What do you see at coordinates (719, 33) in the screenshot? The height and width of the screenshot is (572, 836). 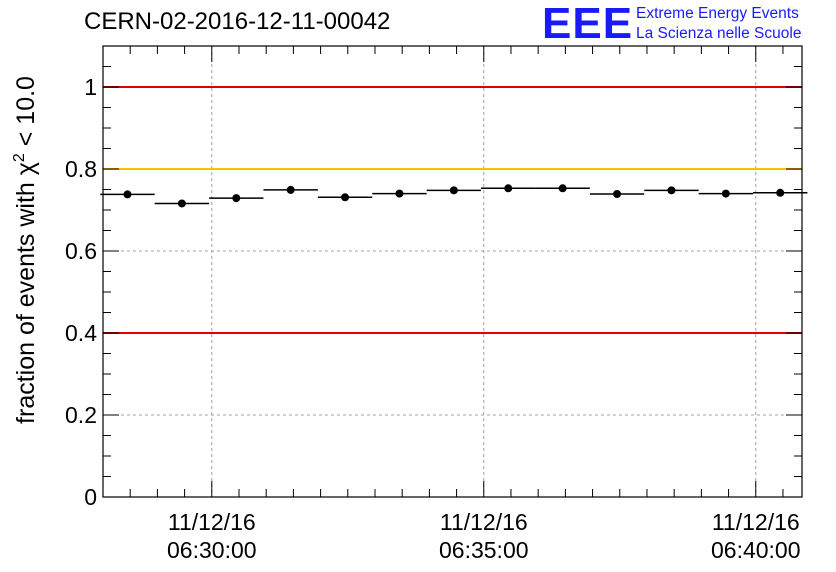 I see `logo-line-2: La Scienza nelle Scuole` at bounding box center [719, 33].